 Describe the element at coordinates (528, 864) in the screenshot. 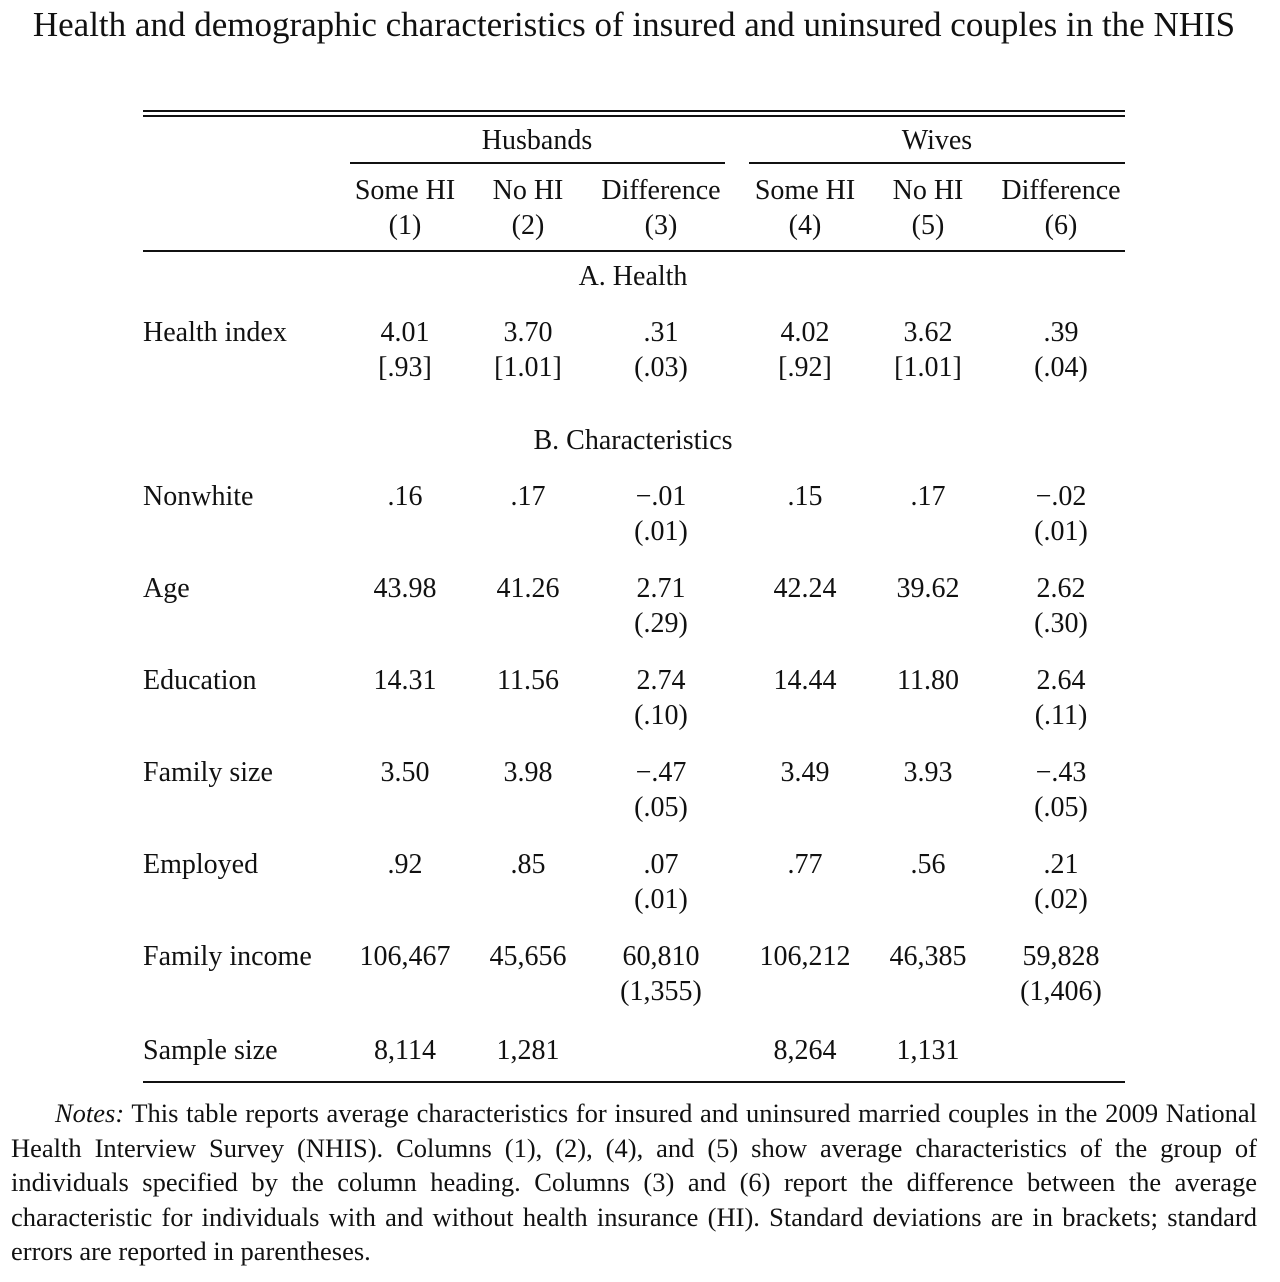

I see `table-cell-value: .85` at that location.